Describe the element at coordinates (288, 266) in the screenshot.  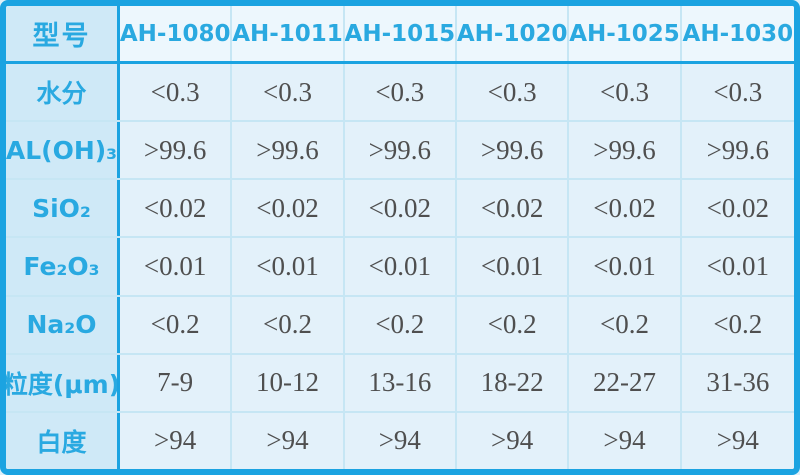
I see `cell-fe2o3-2: <0.01` at that location.